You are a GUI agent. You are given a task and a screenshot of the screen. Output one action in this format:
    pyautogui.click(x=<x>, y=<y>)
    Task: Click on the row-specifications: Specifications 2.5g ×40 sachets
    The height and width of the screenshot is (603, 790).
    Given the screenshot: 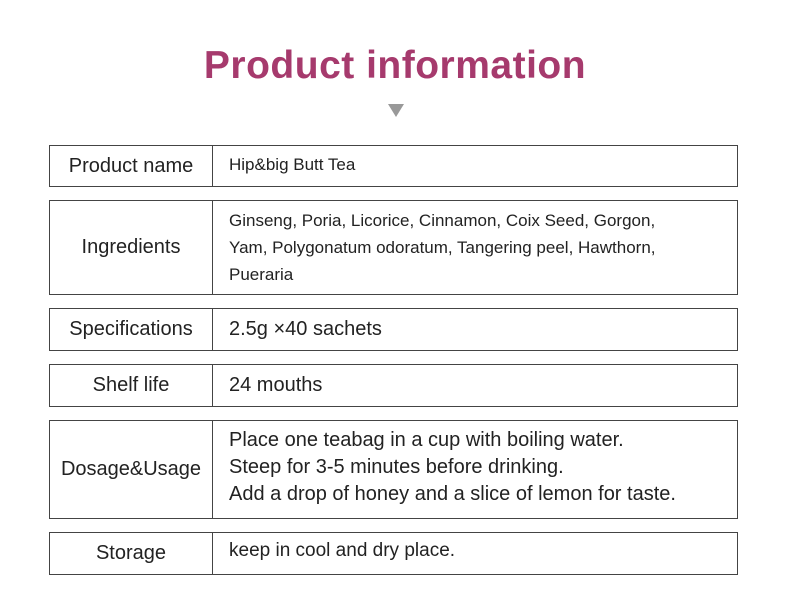 What is the action you would take?
    pyautogui.click(x=393, y=329)
    